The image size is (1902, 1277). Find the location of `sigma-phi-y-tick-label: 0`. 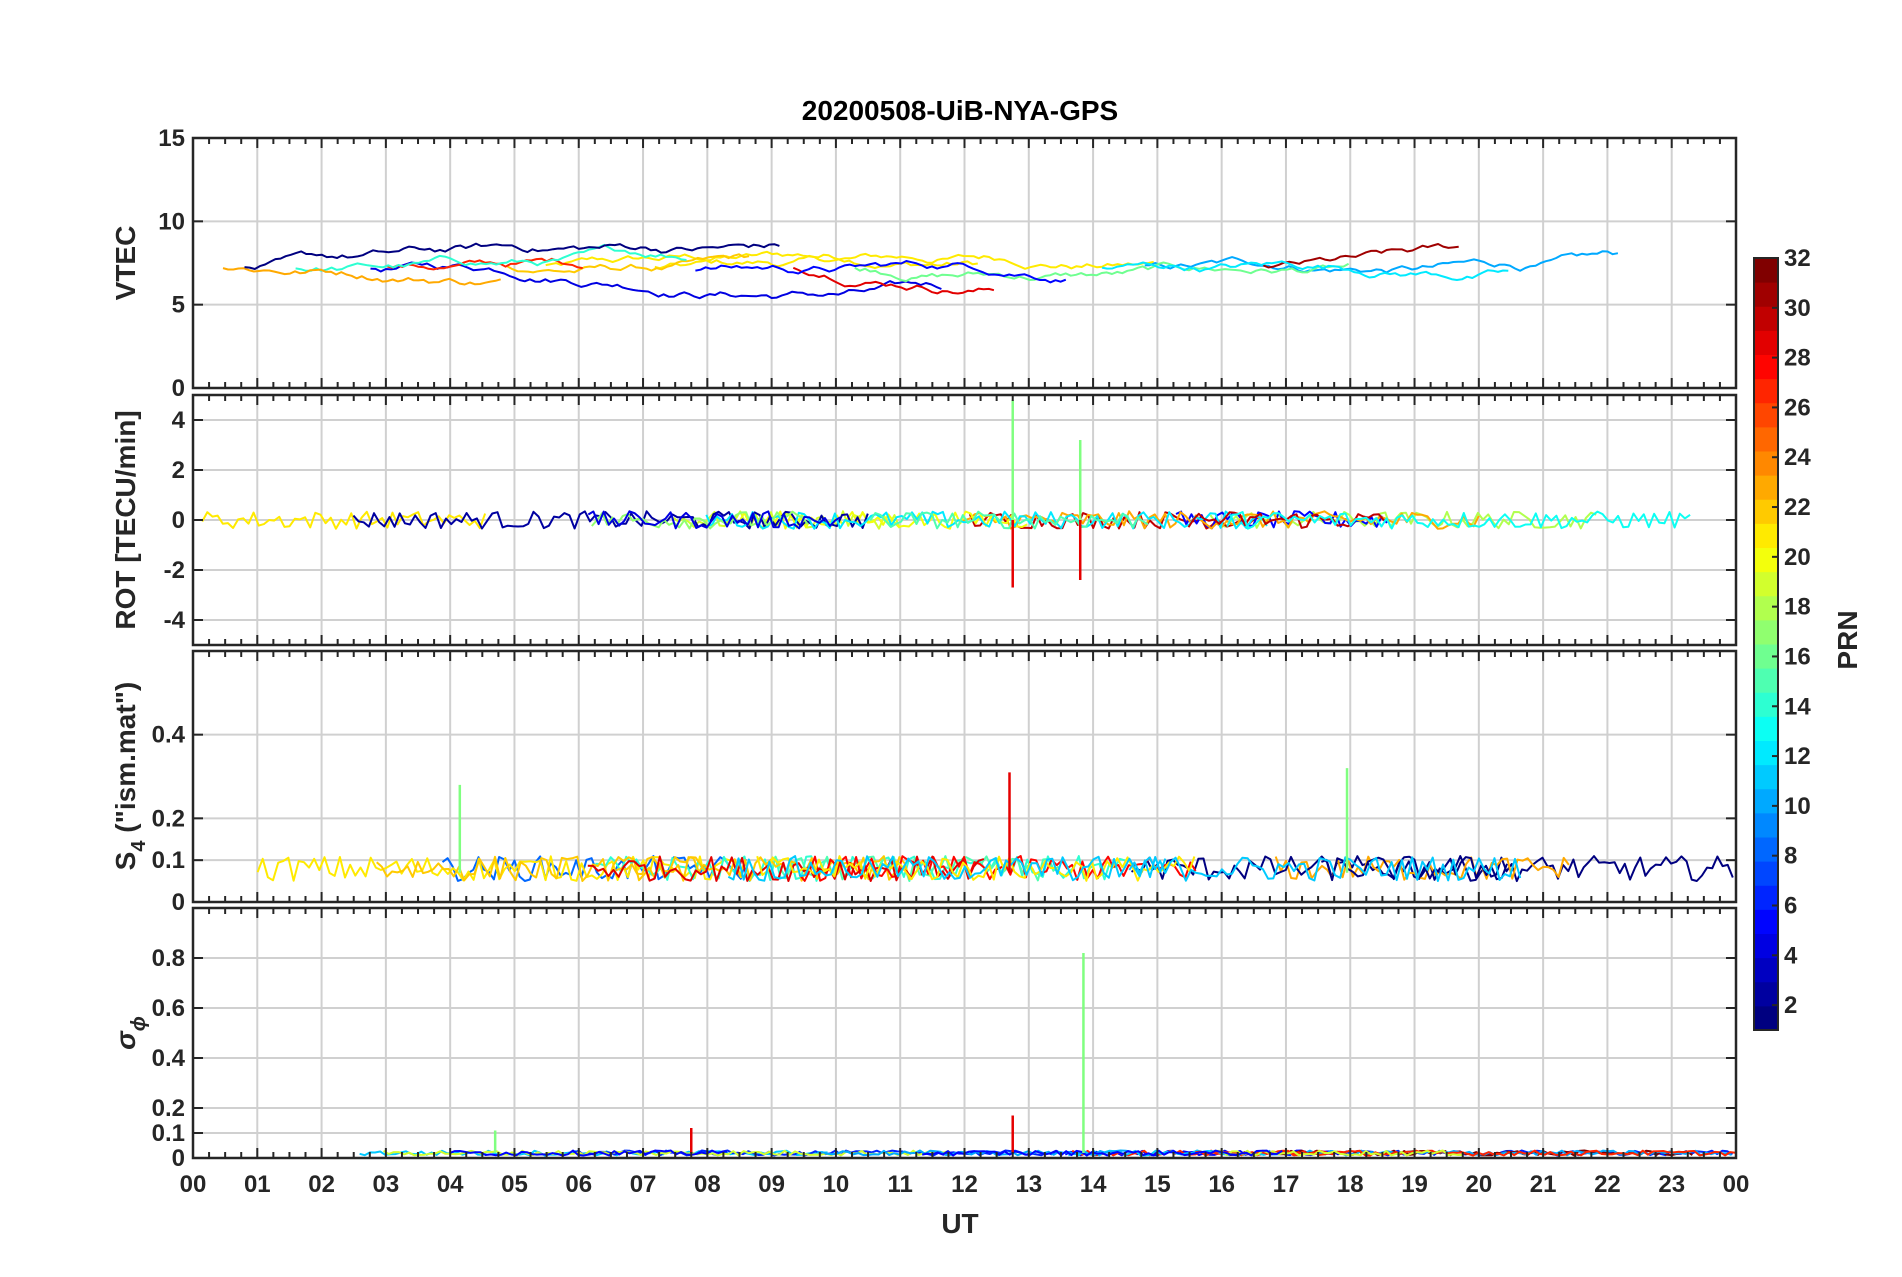

sigma-phi-y-tick-label: 0 is located at coordinates (178, 1158).